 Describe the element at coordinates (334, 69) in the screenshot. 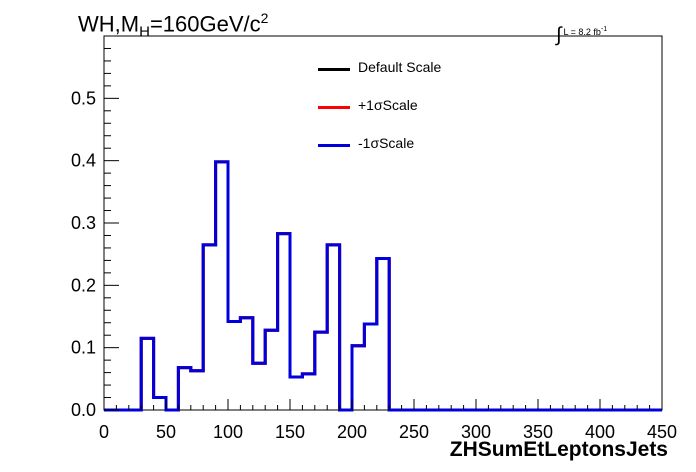

I see `legend-swatch-default` at that location.